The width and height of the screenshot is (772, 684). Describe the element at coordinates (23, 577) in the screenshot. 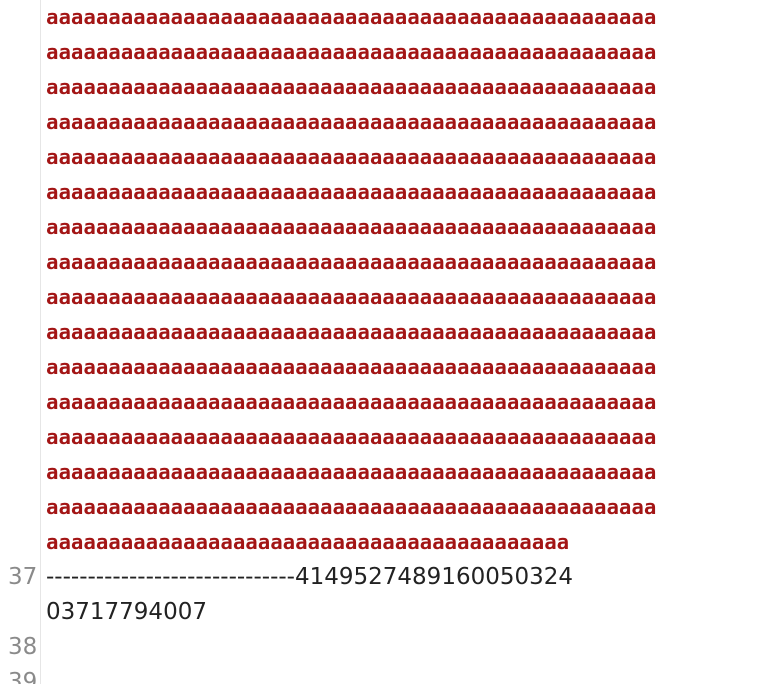

I see `line-number-37: 37` at that location.